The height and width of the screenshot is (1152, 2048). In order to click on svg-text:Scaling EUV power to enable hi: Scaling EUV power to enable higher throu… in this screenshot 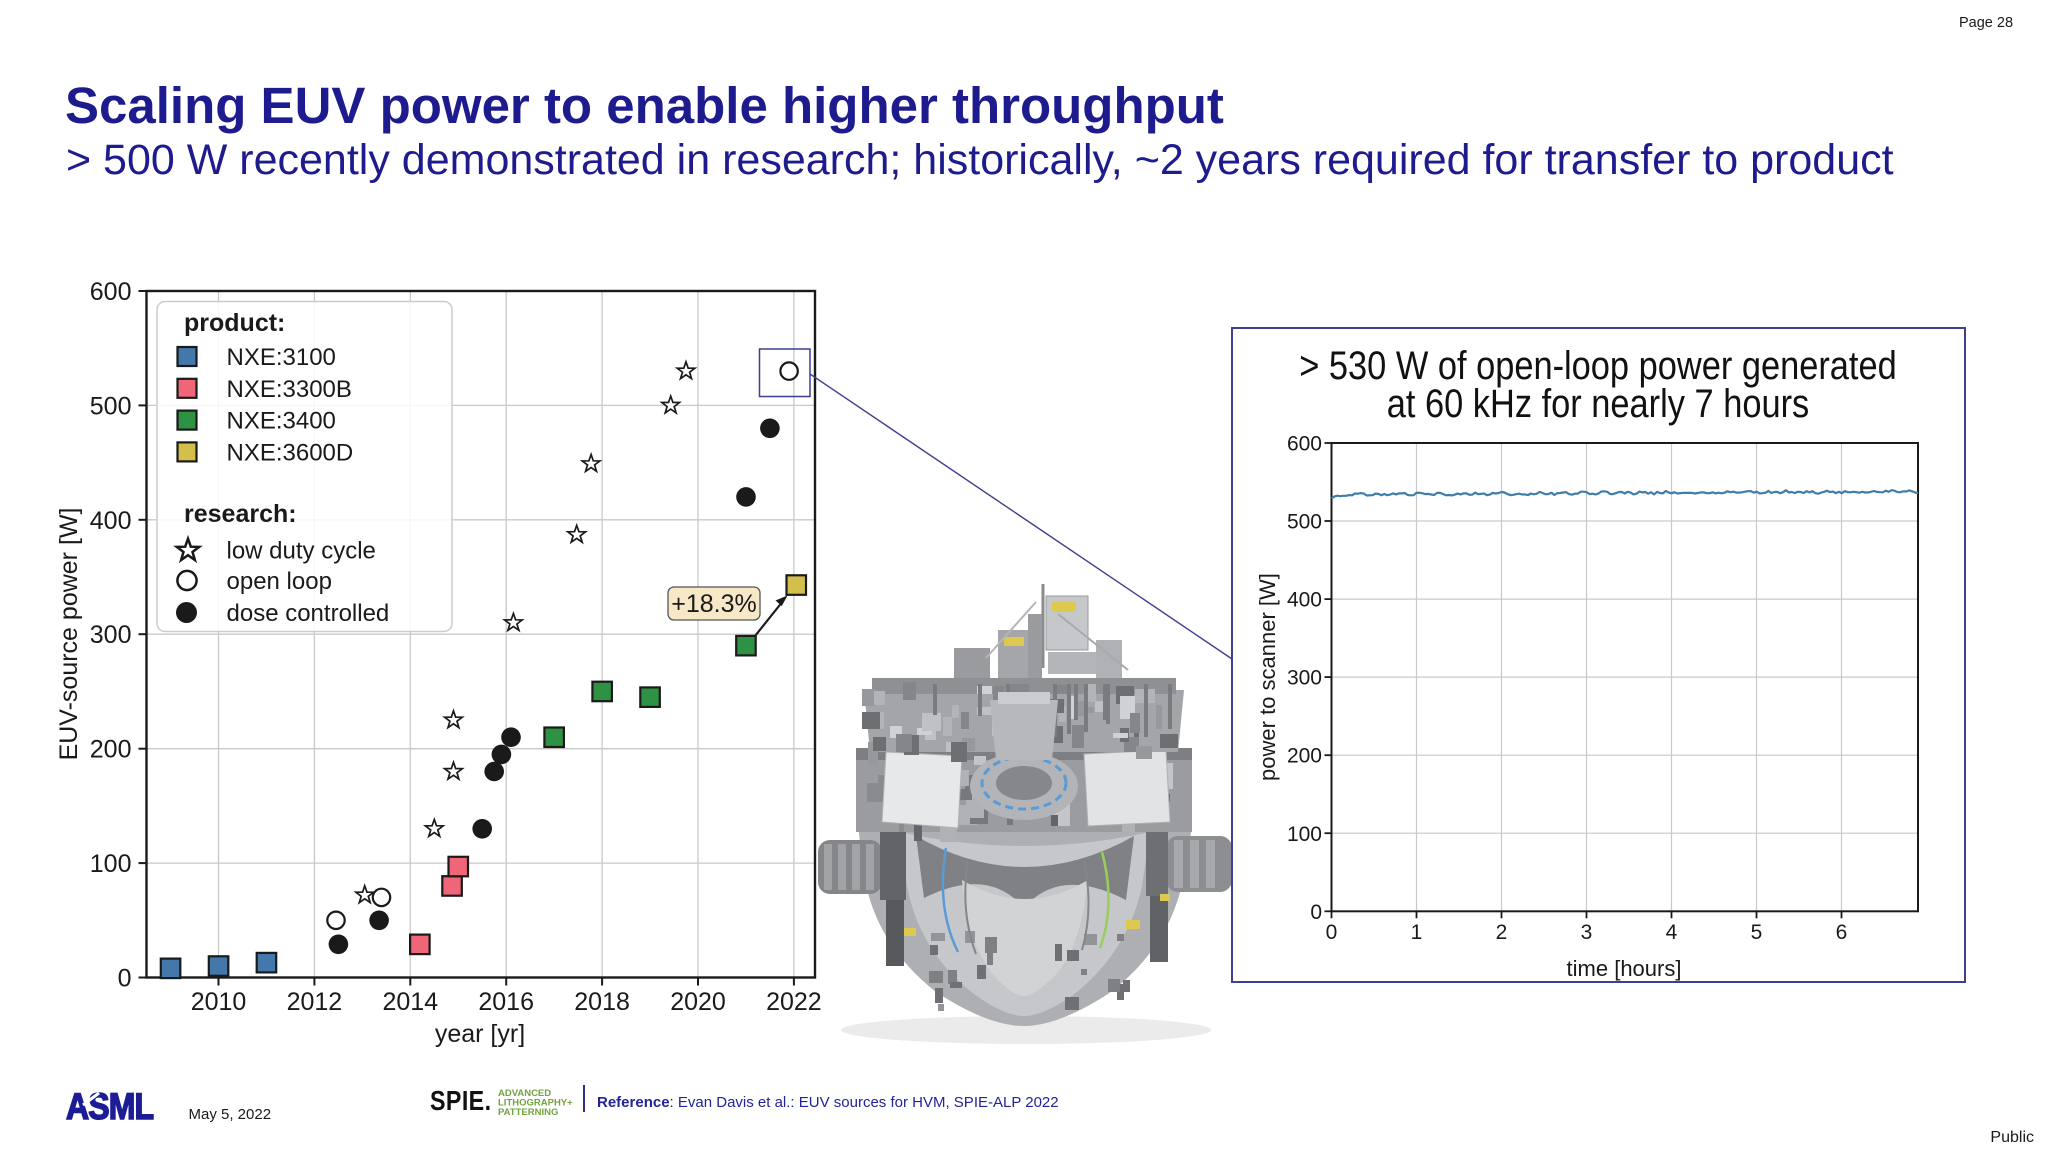, I will do `click(644, 105)`.